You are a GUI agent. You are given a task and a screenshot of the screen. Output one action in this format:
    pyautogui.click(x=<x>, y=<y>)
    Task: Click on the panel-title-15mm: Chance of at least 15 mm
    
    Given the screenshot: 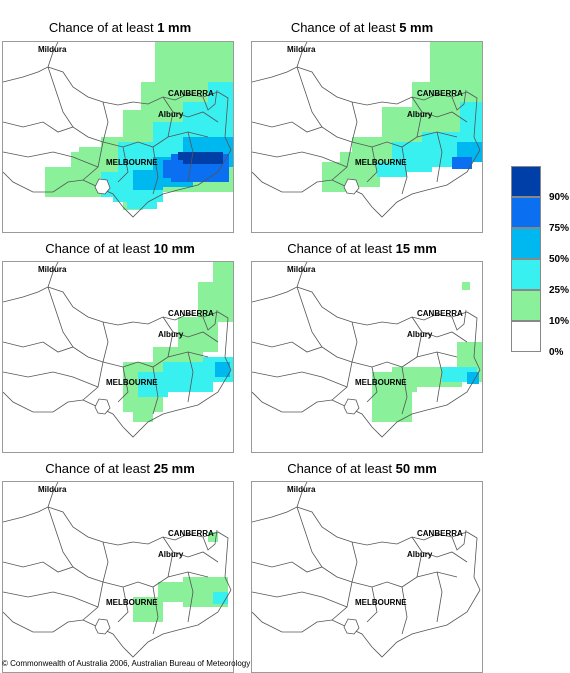 What is the action you would take?
    pyautogui.click(x=362, y=248)
    